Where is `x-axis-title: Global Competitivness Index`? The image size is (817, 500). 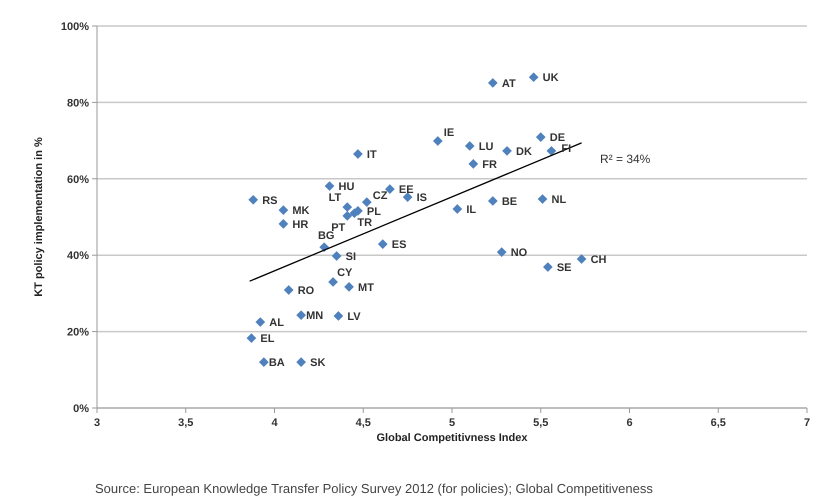 x-axis-title: Global Competitivness Index is located at coordinates (452, 438).